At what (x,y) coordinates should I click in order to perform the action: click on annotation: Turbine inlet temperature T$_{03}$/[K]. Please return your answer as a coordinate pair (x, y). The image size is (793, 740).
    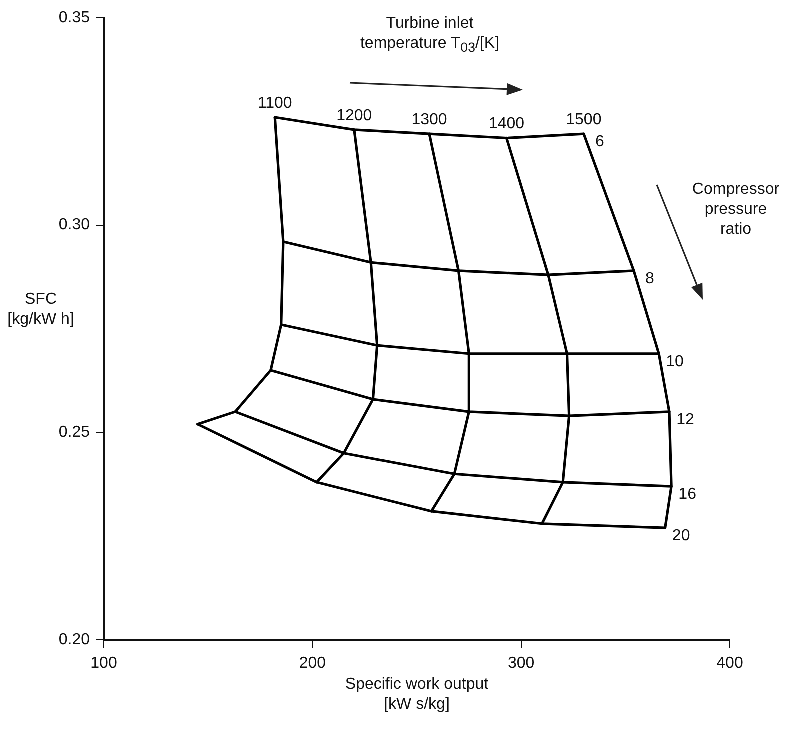
    Looking at the image, I should click on (430, 35).